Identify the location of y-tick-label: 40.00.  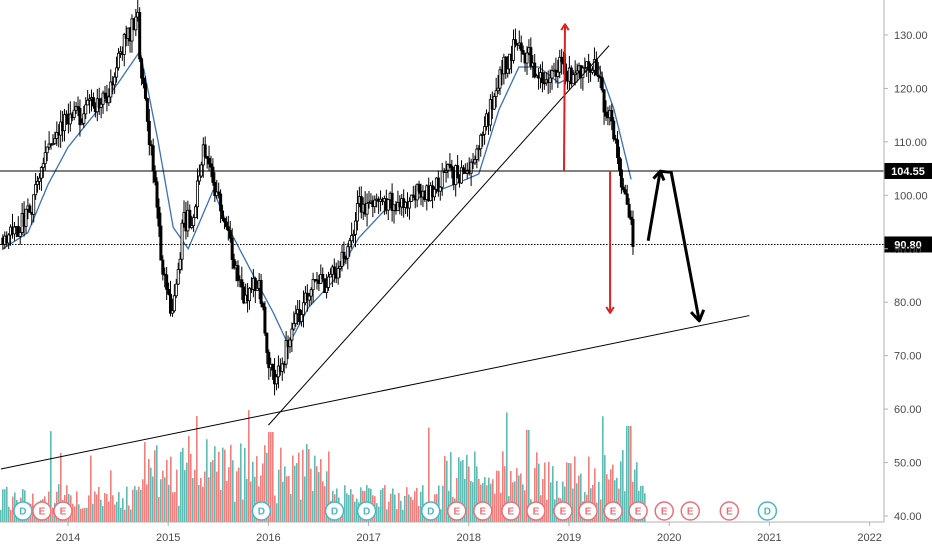
(908, 517).